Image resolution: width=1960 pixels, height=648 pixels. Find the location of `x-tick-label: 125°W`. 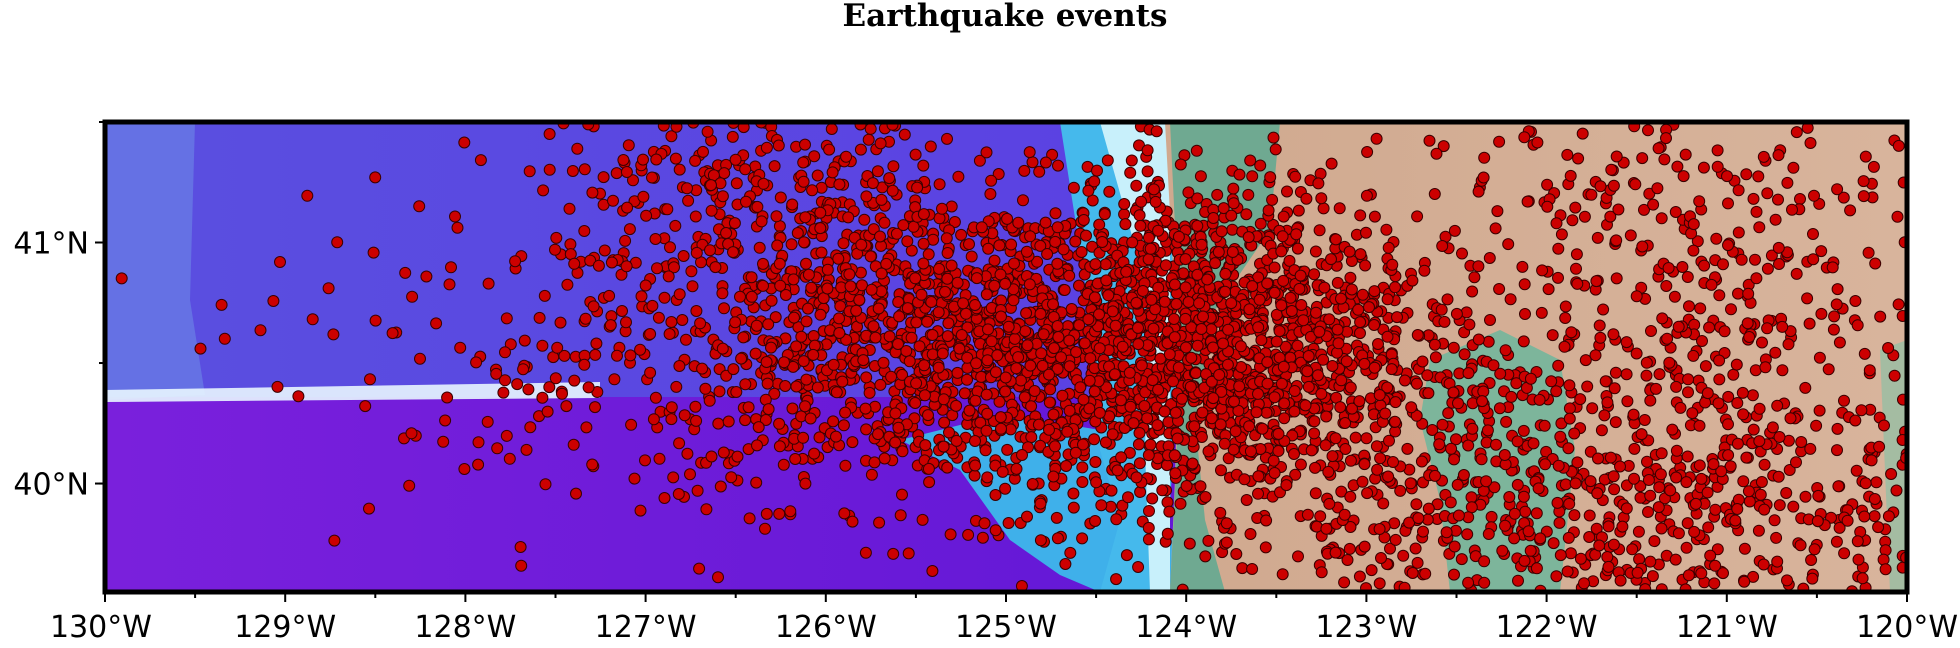

x-tick-label: 125°W is located at coordinates (1006, 627).